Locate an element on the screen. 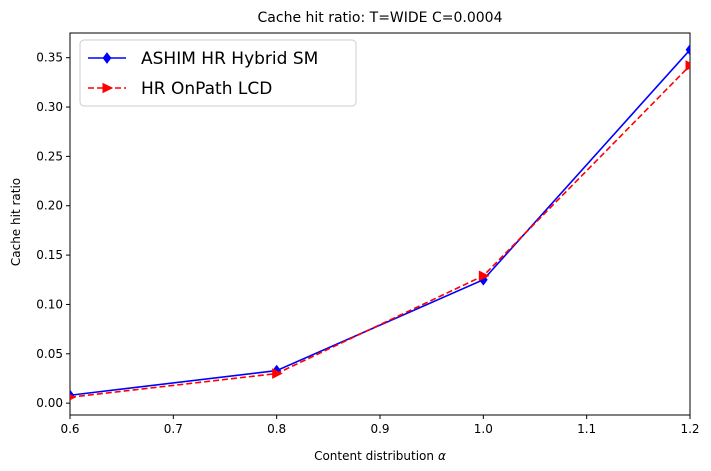 The image size is (711, 471). x-axis-label-symbol: α is located at coordinates (442, 456).